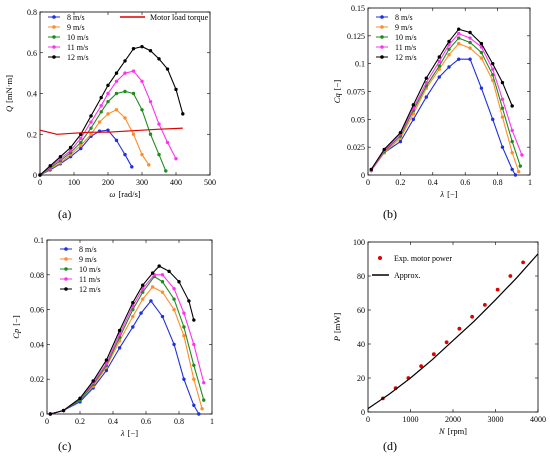 The width and height of the screenshot is (550, 461). I want to click on series-line-9-m-s, so click(126, 350).